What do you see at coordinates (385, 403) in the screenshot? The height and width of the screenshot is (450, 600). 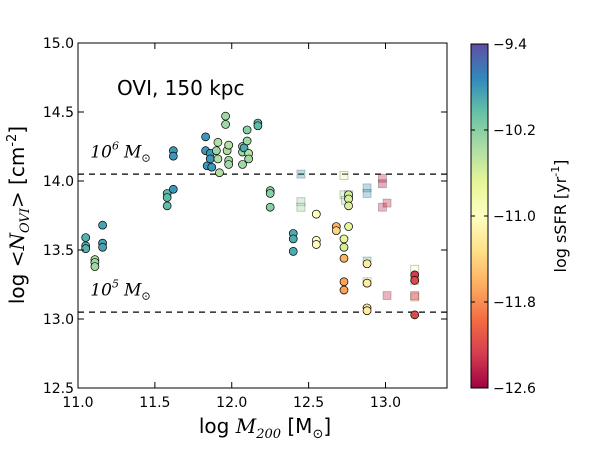 I see `x-tick-label: 13.0` at bounding box center [385, 403].